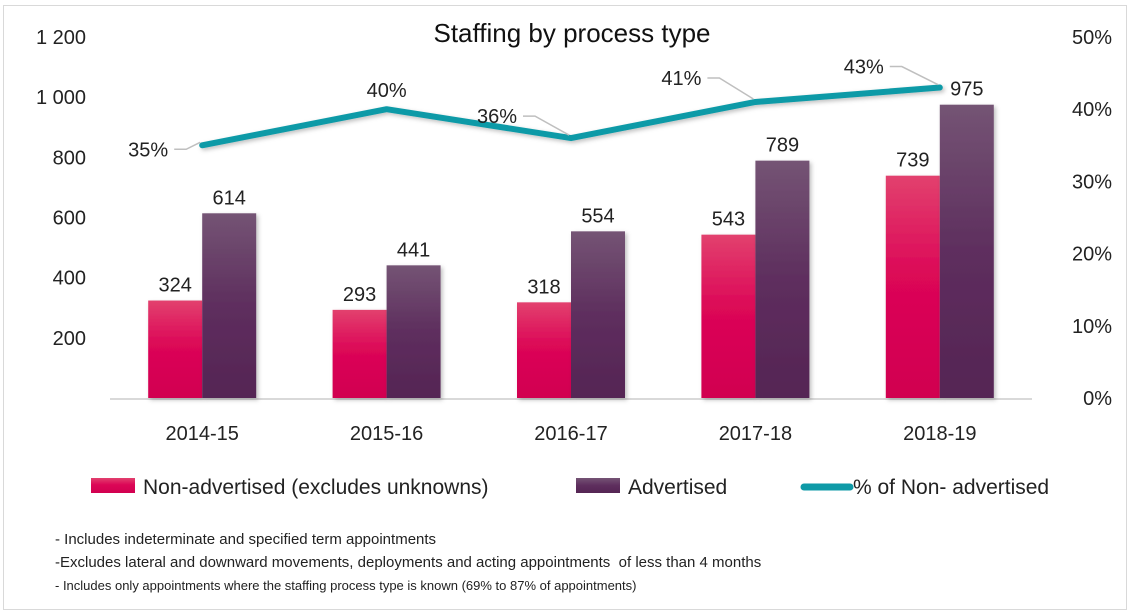 The image size is (1132, 616). Describe the element at coordinates (175, 286) in the screenshot. I see `data-label: 324` at that location.